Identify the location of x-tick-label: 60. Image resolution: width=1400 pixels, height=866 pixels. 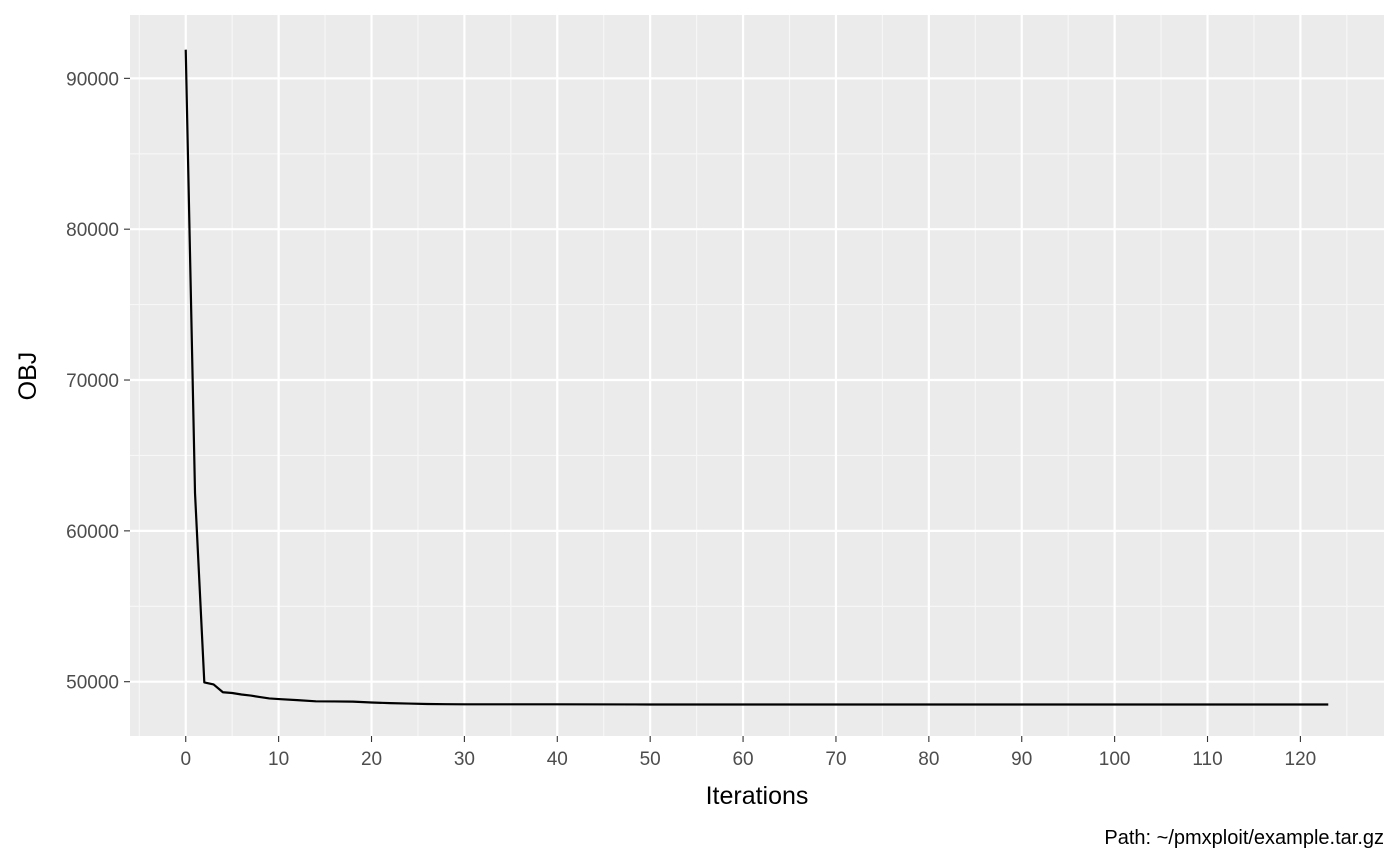
(742, 759).